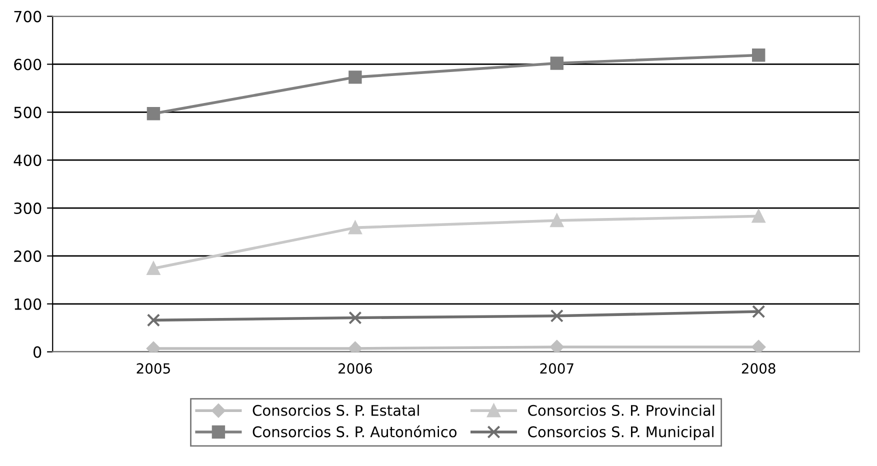 The height and width of the screenshot is (466, 877). Describe the element at coordinates (28, 256) in the screenshot. I see `y-tick-label: 200` at that location.